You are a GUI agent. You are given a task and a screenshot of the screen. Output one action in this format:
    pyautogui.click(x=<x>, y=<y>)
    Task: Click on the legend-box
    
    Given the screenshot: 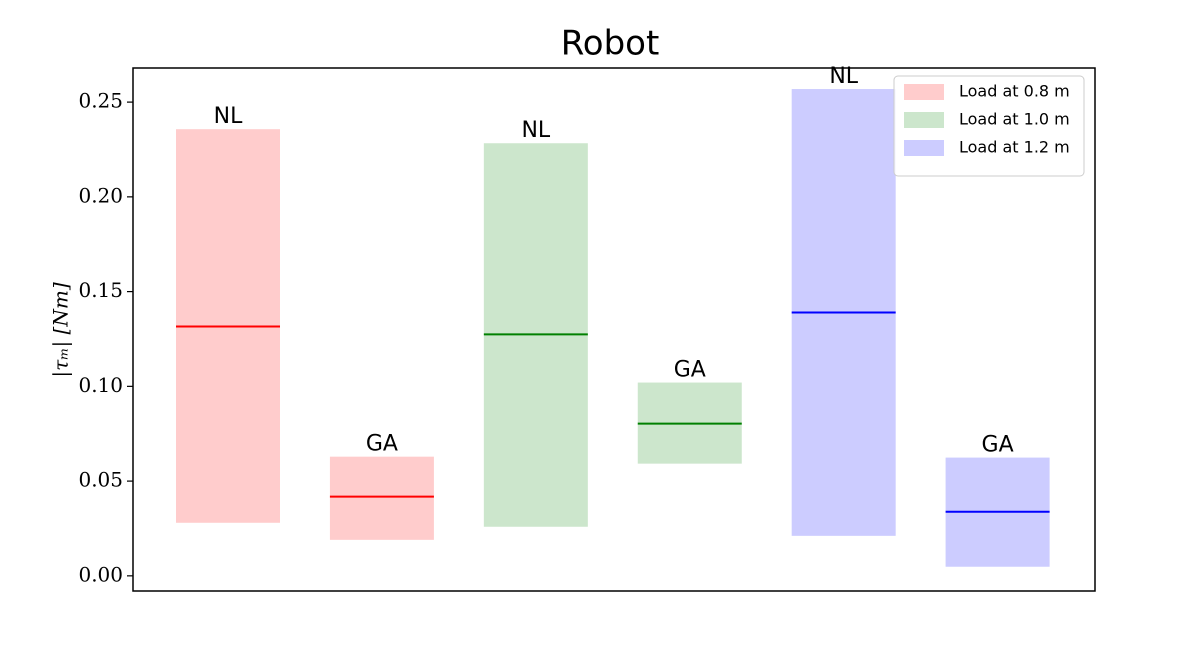 What is the action you would take?
    pyautogui.click(x=989, y=126)
    